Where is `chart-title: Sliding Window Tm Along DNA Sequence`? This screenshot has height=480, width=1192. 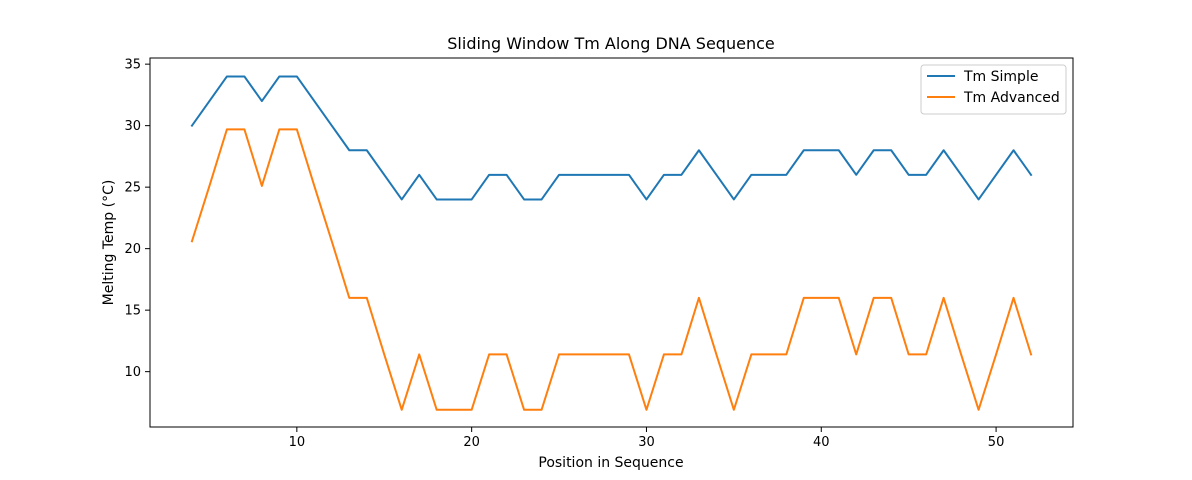
chart-title: Sliding Window Tm Along DNA Sequence is located at coordinates (610, 43).